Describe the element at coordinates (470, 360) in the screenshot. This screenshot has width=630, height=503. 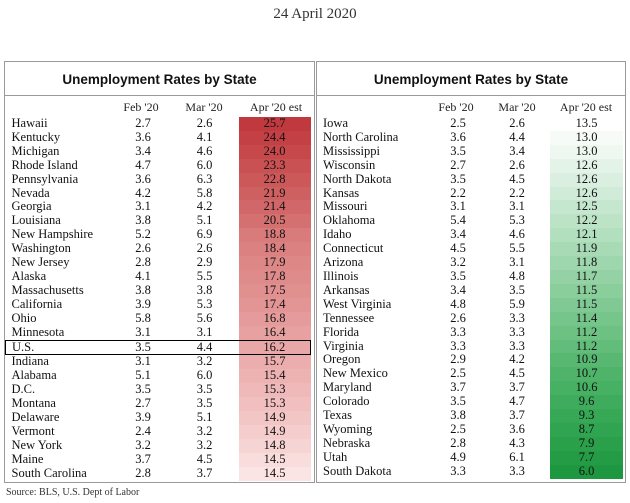
I see `right-table-row: Oregon 2.9 4.2 10.9` at that location.